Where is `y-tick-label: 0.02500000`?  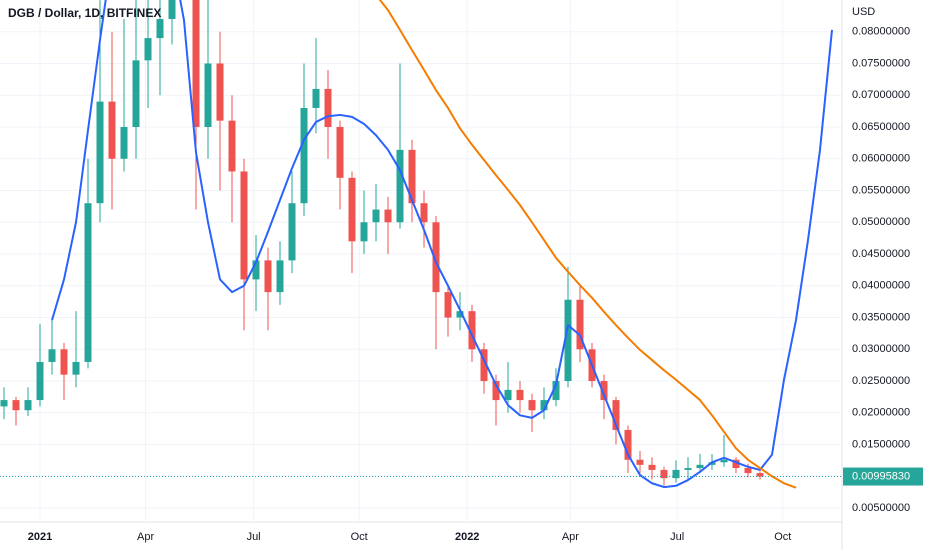
y-tick-label: 0.02500000 is located at coordinates (881, 381).